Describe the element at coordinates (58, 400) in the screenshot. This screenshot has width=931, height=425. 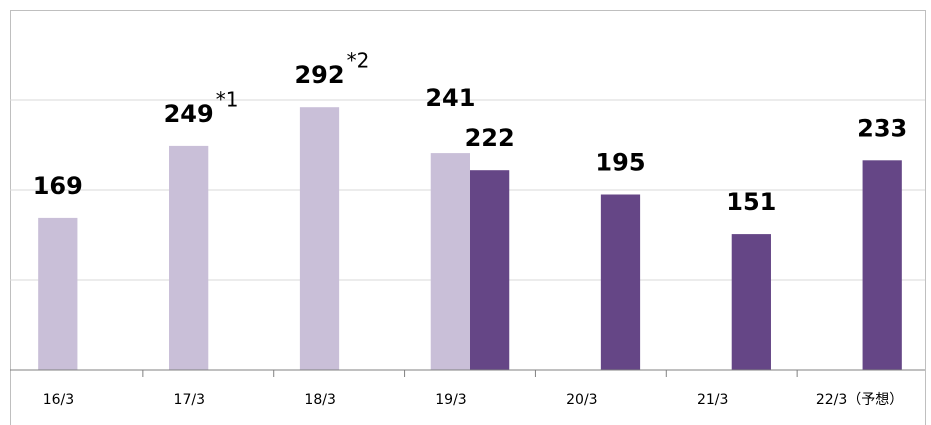
I see `x-tick-label: 16/3` at that location.